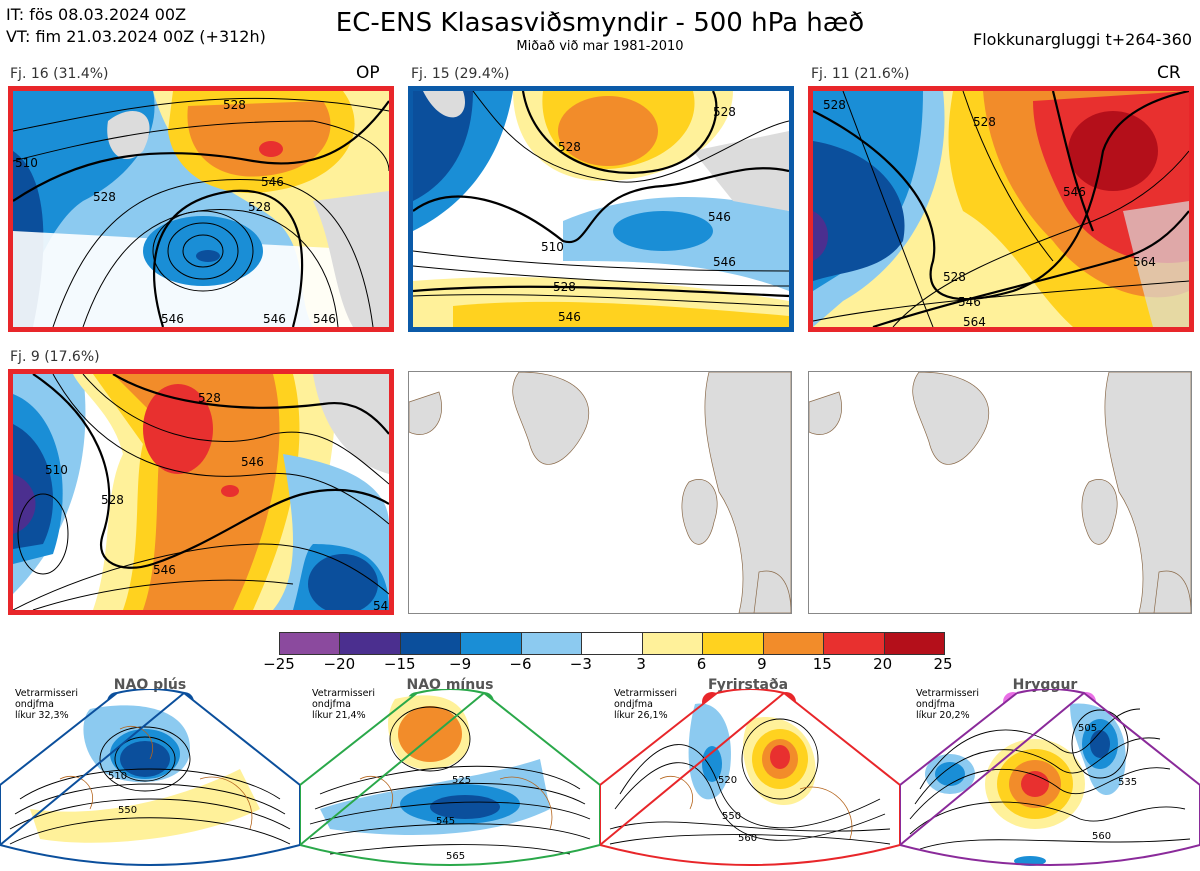  I want to click on contour-label: 520, so click(727, 780).